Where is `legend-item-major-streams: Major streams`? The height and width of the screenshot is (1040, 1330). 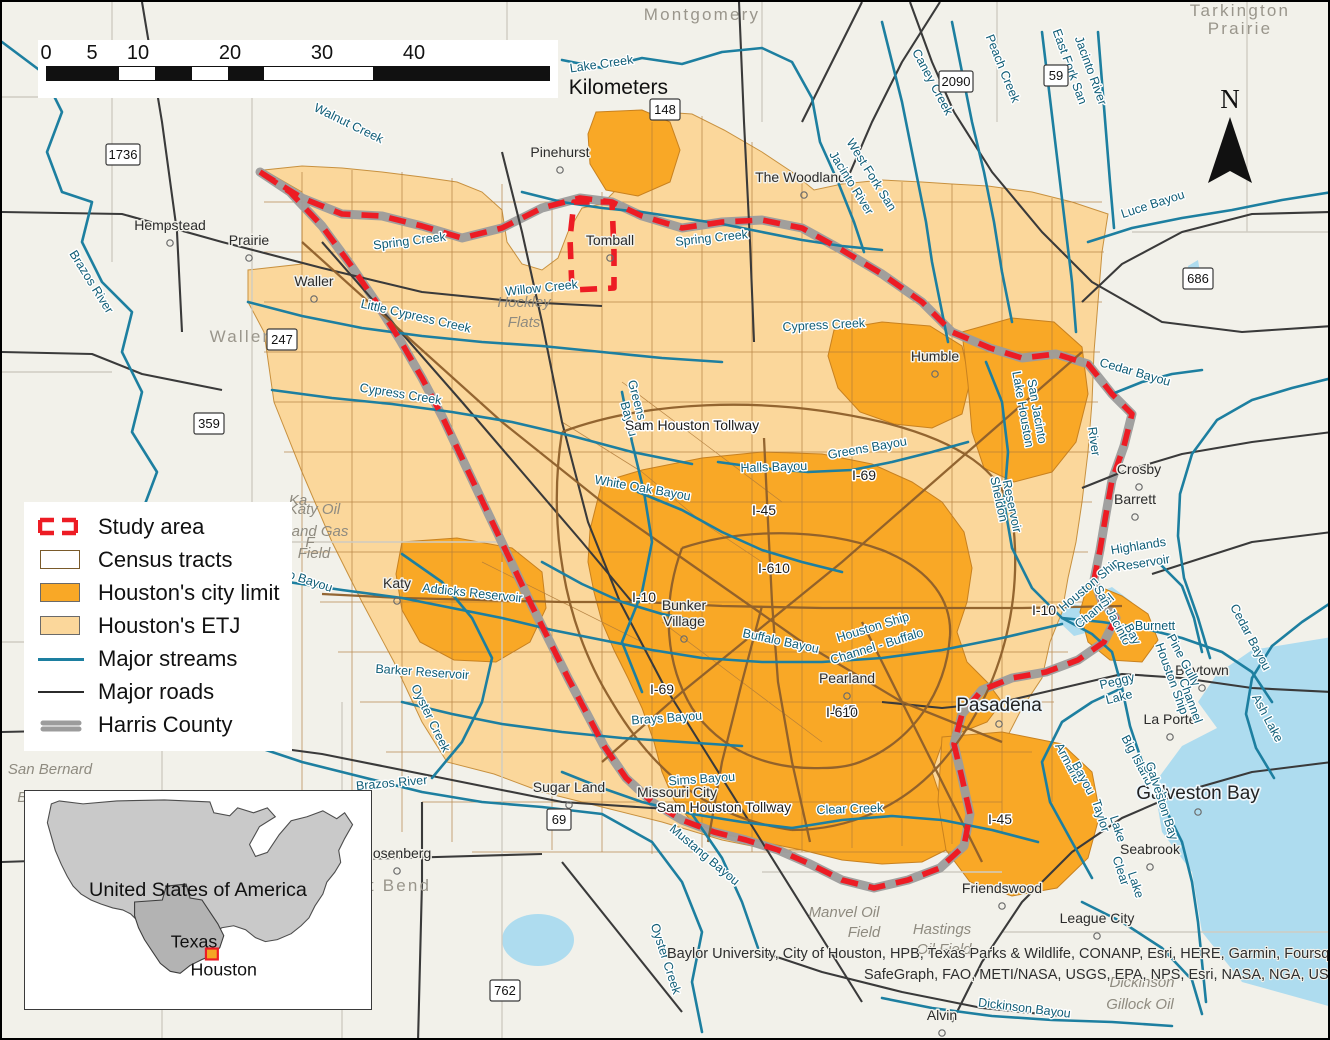 legend-item-major-streams: Major streams is located at coordinates (159, 658).